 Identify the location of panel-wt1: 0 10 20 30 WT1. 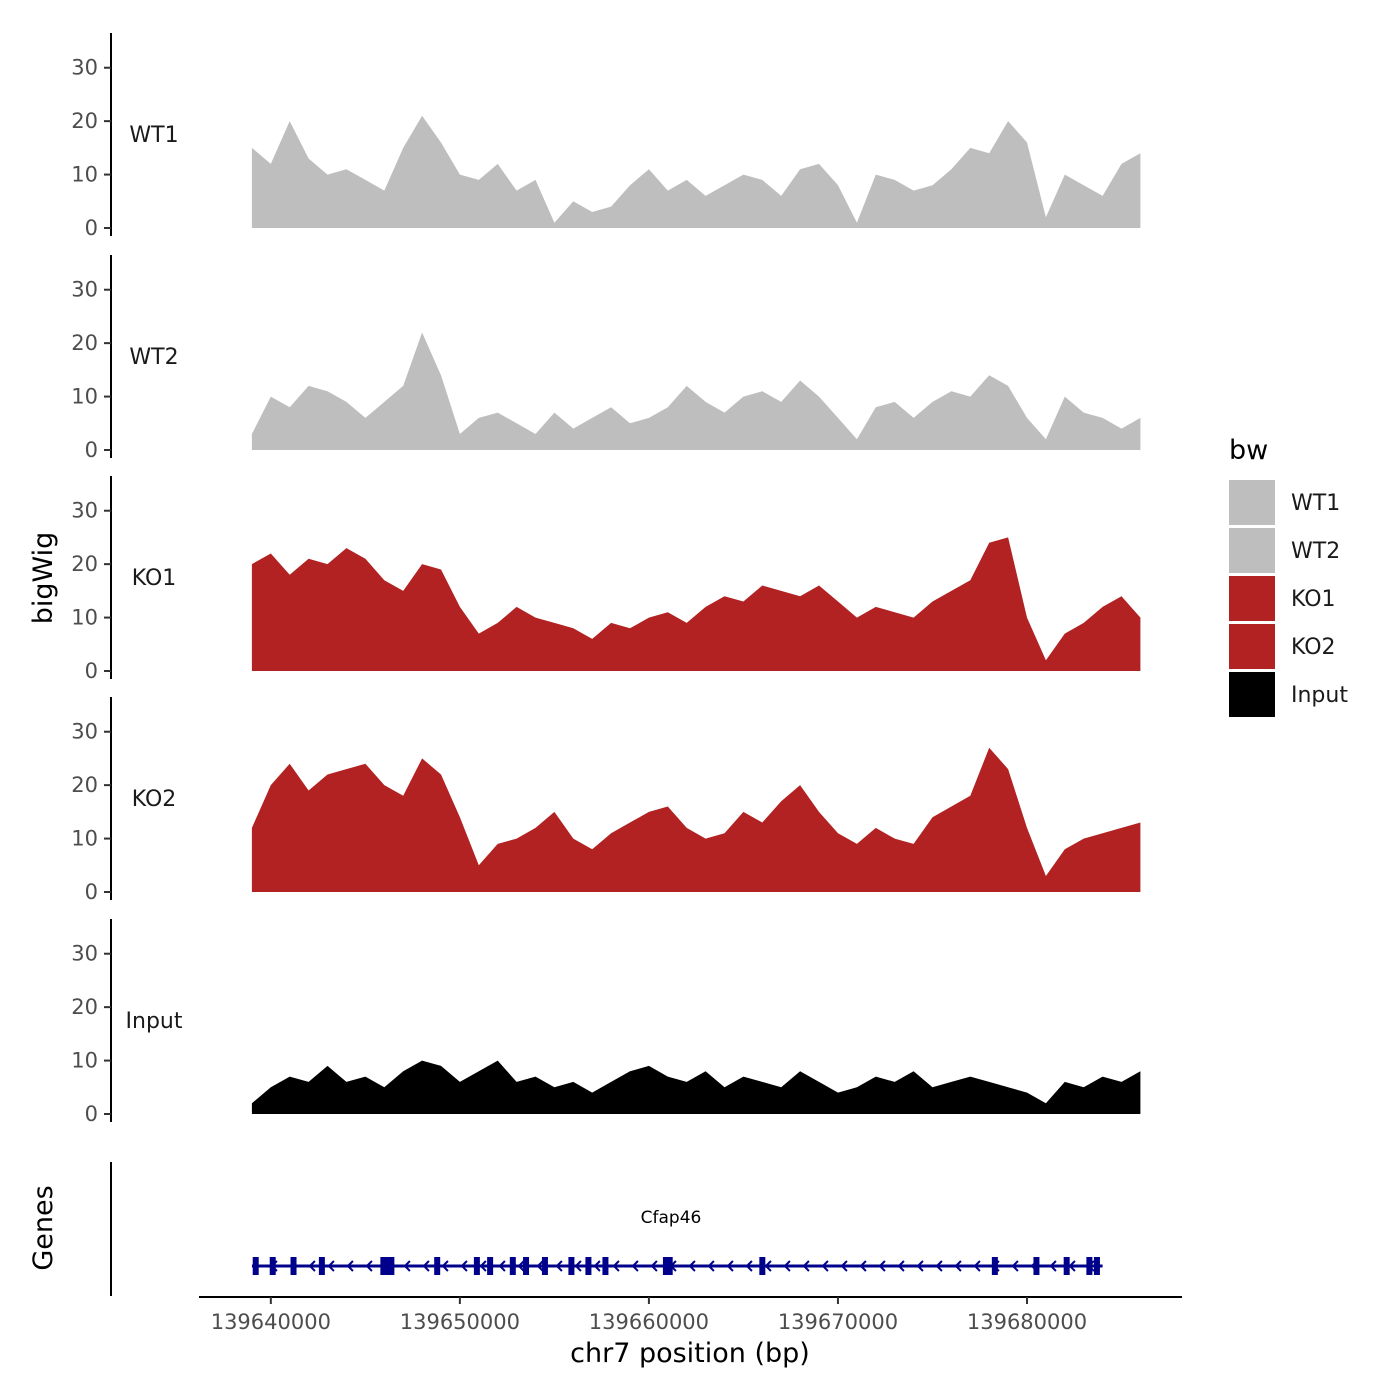
(606, 136).